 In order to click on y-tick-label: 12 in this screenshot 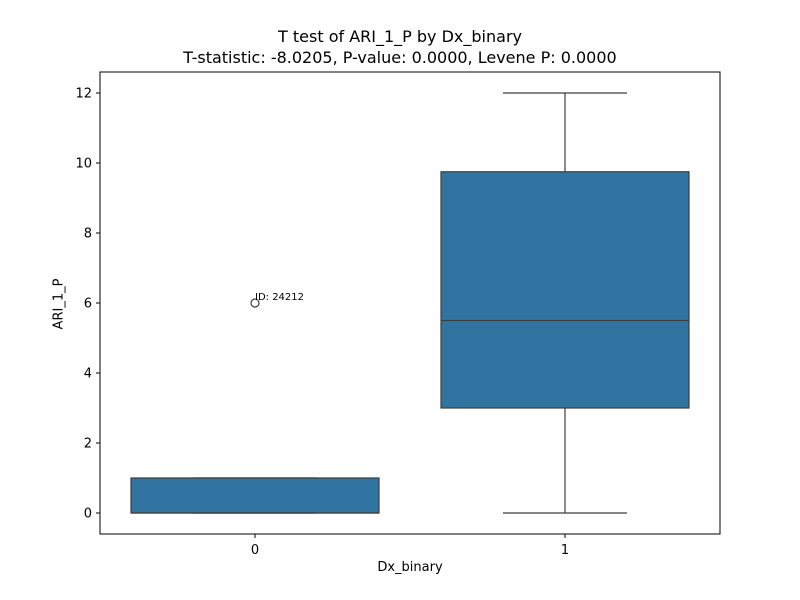, I will do `click(83, 94)`.